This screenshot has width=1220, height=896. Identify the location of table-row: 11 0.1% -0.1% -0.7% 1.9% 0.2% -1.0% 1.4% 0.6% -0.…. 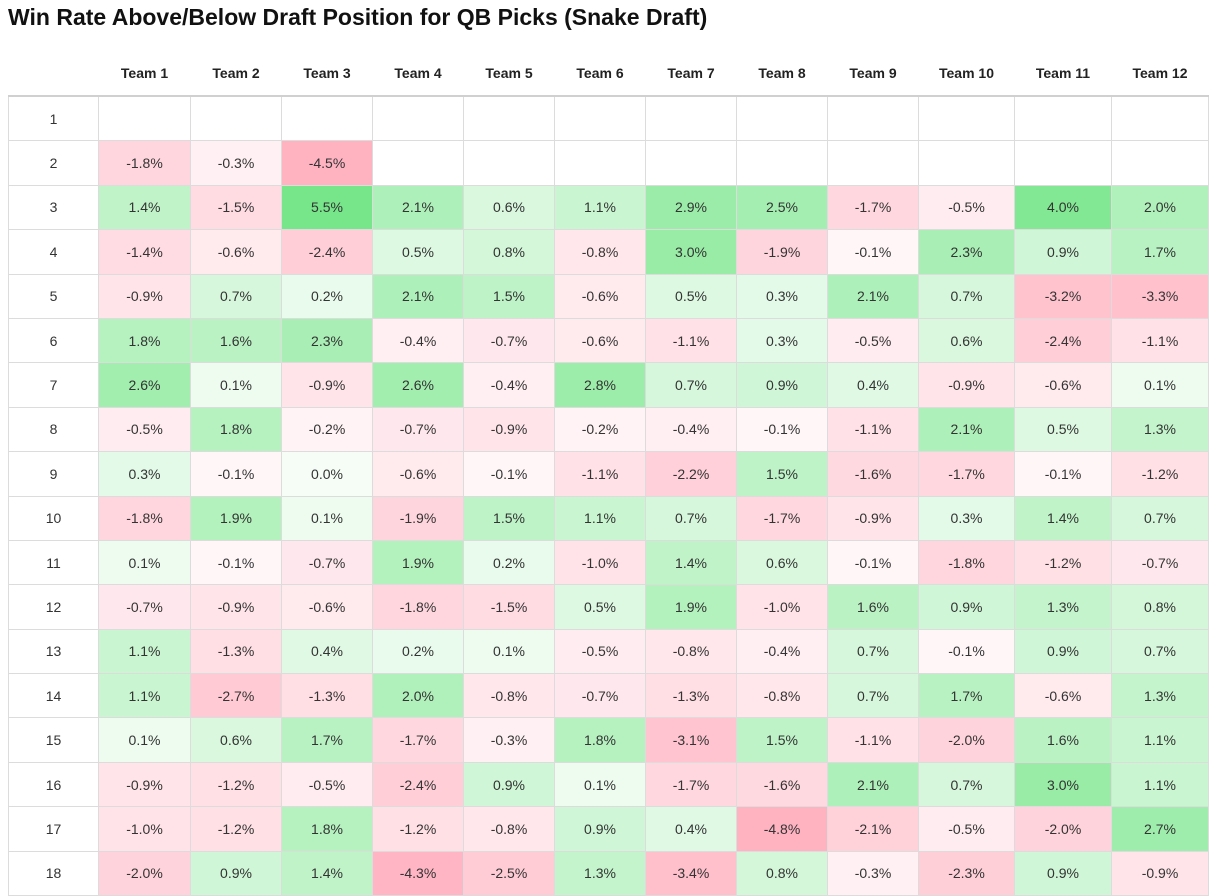
(608, 562).